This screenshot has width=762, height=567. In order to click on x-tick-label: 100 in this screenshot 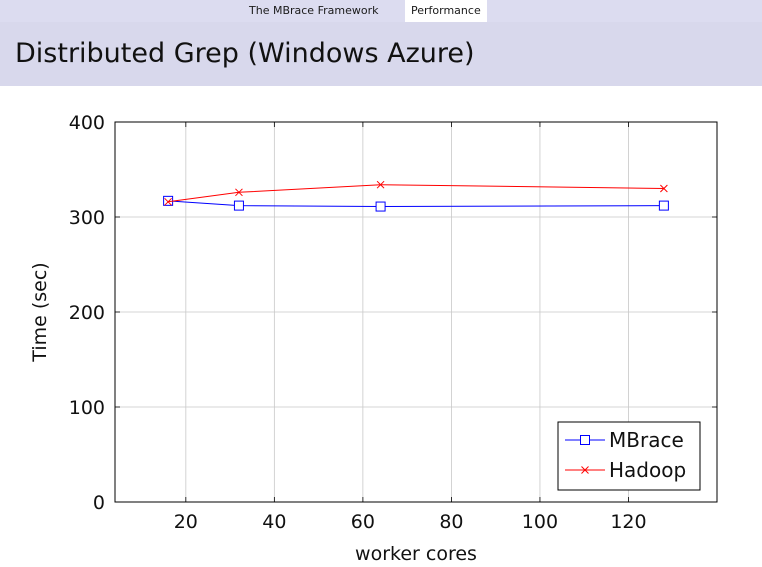, I will do `click(540, 522)`.